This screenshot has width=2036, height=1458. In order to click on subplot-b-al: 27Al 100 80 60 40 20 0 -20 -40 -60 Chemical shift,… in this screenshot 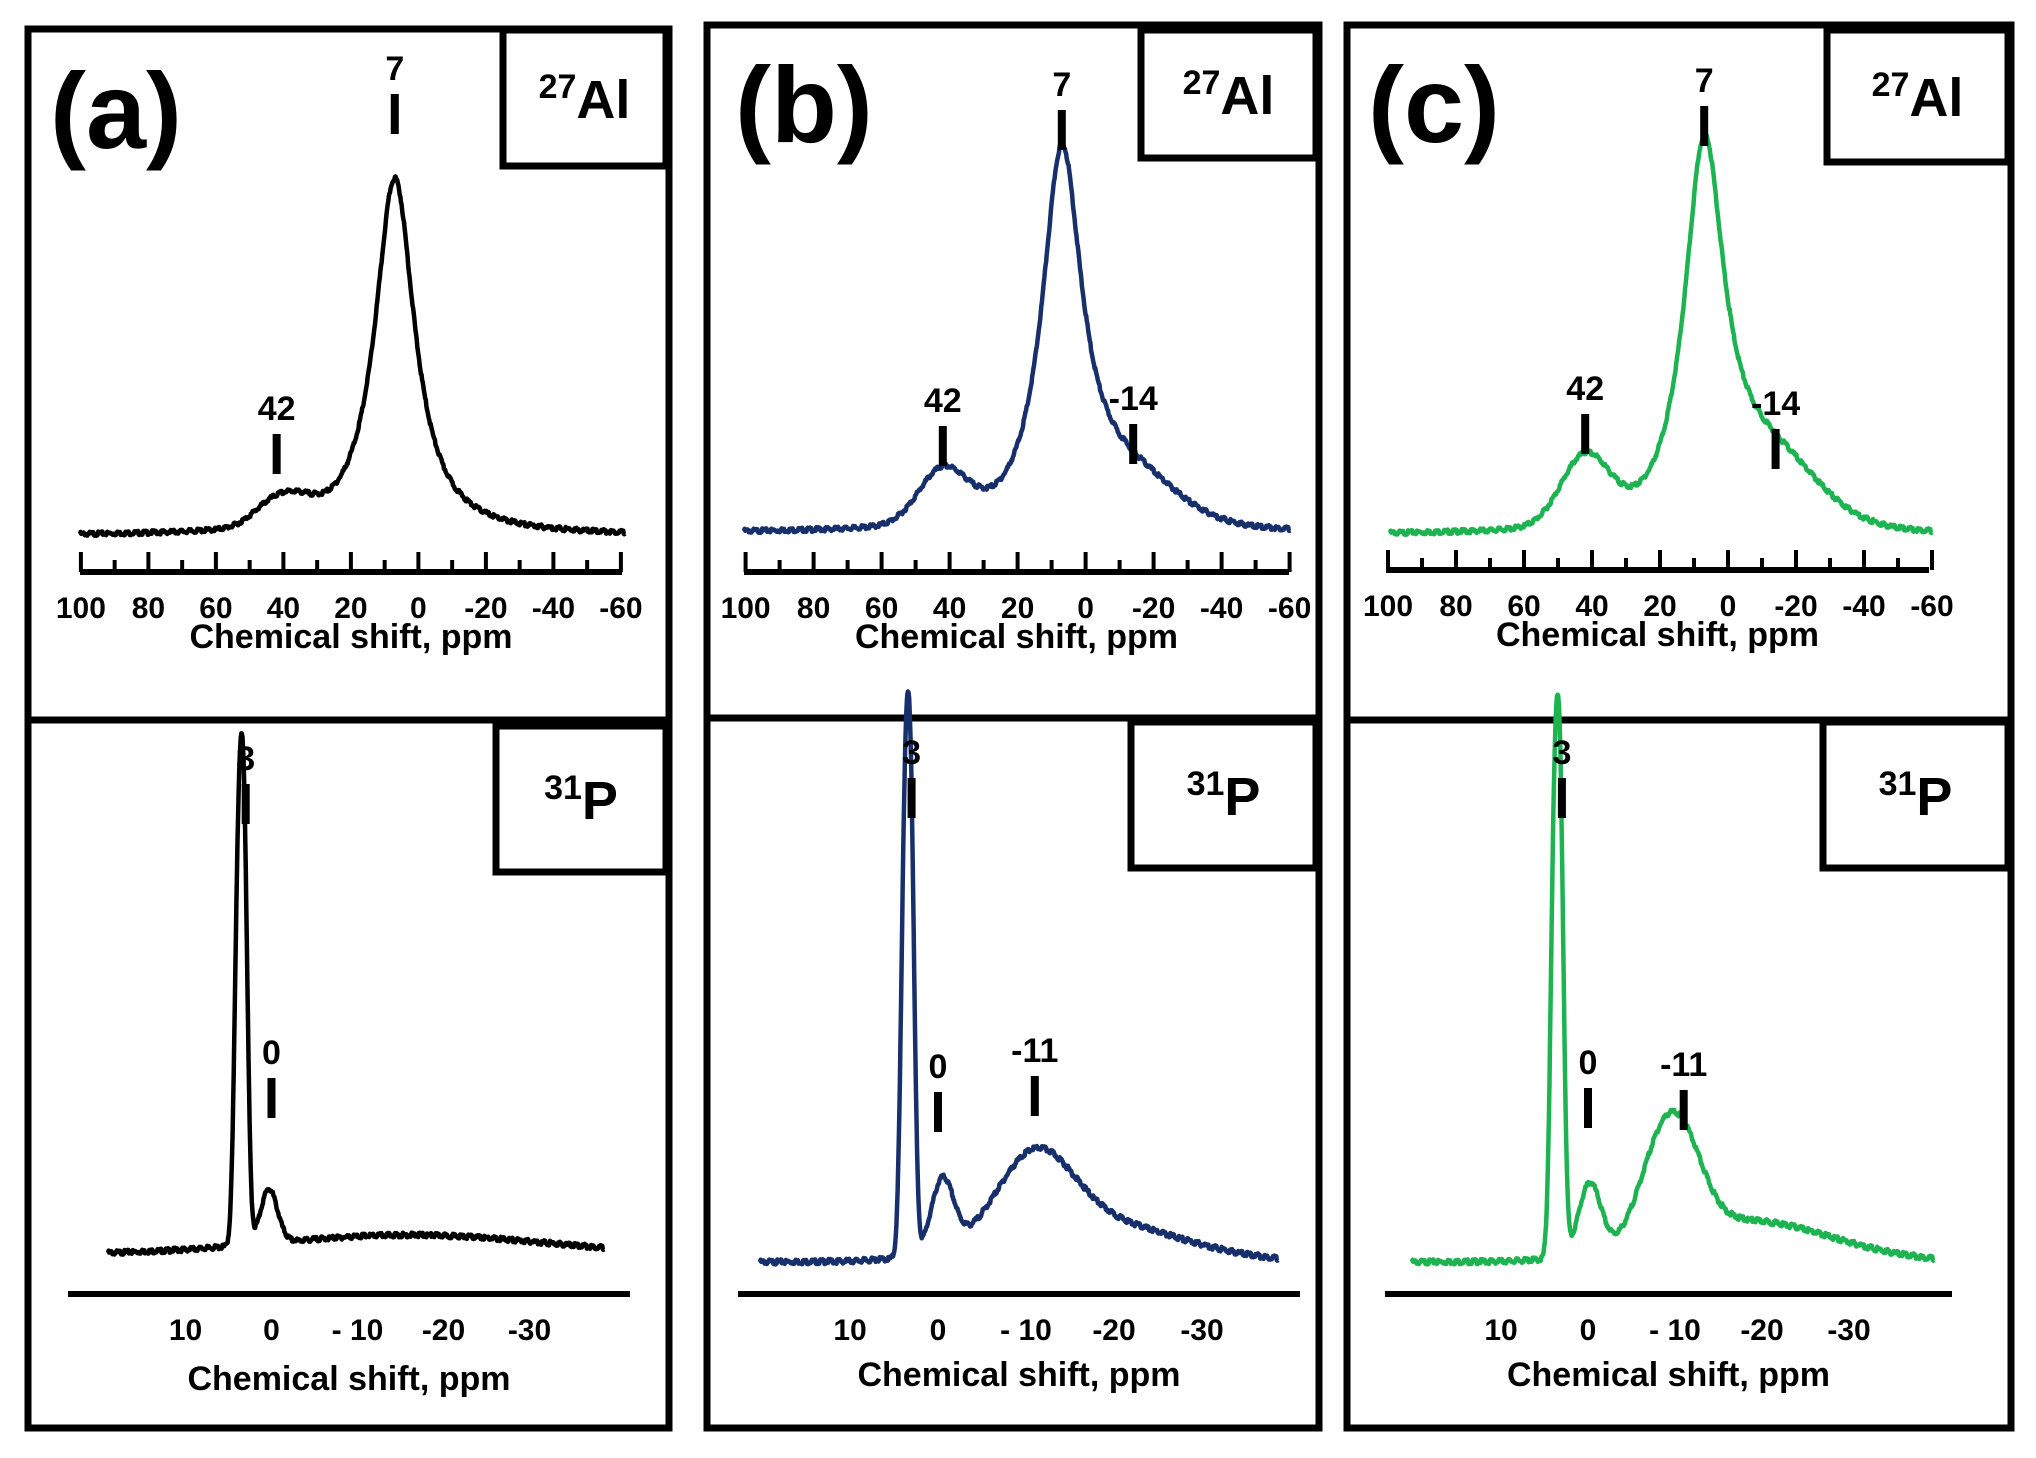, I will do `click(1020, 341)`.